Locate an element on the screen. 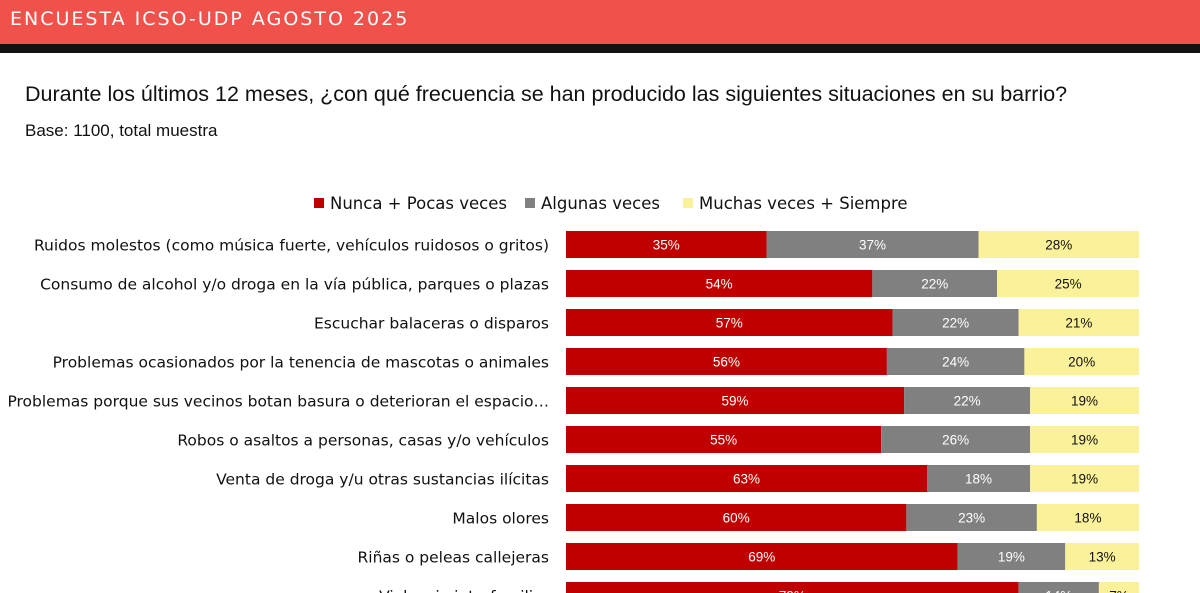 Image resolution: width=1200 pixels, height=593 pixels. data-label-nunca: 54% is located at coordinates (719, 284).